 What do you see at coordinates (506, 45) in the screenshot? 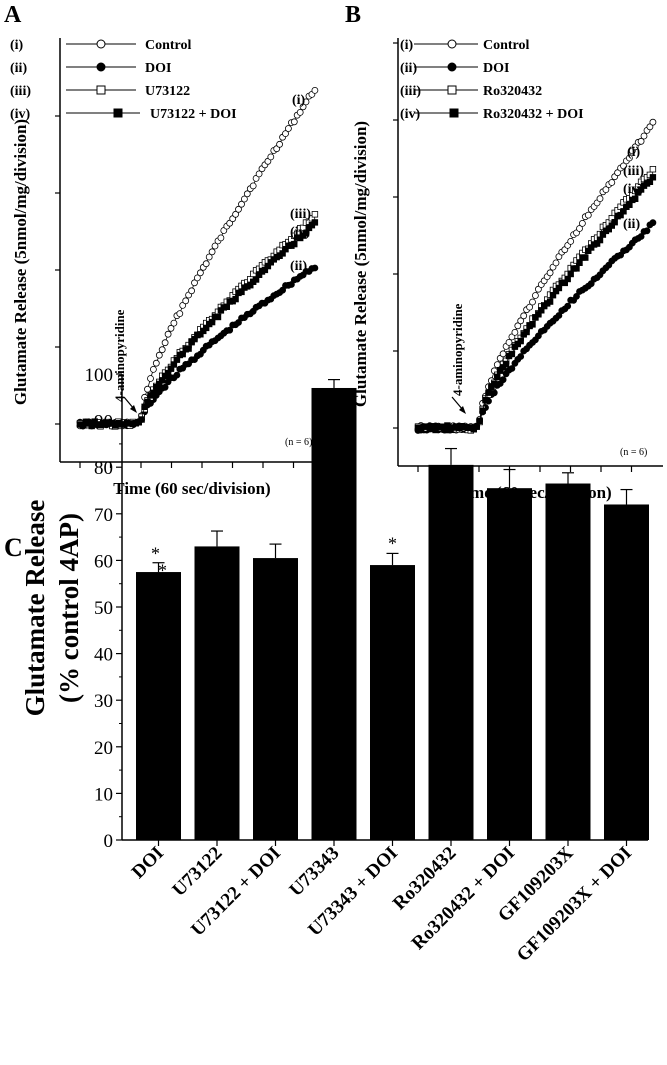
I see `legend-label: Control` at bounding box center [506, 45].